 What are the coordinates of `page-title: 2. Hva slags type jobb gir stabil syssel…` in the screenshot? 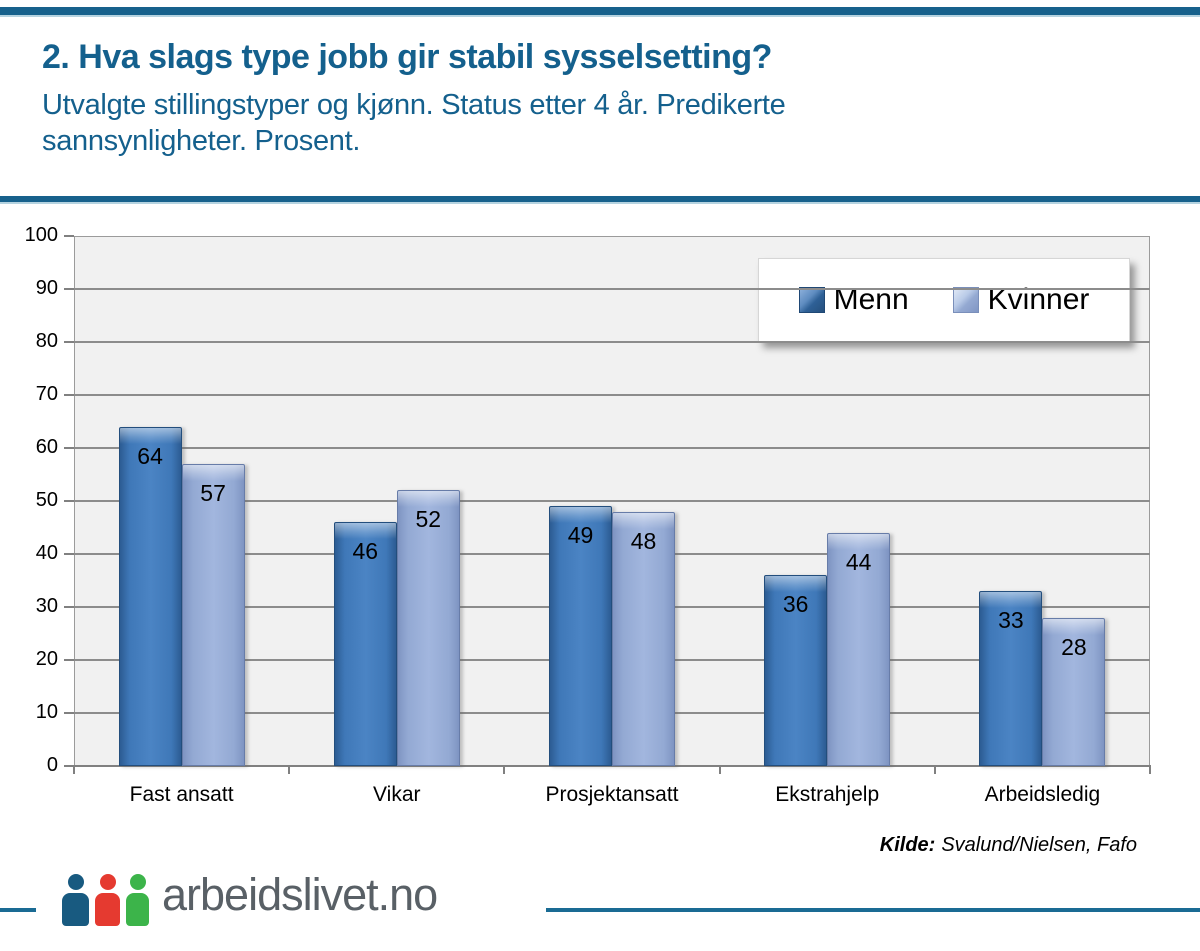 It's located at (407, 57).